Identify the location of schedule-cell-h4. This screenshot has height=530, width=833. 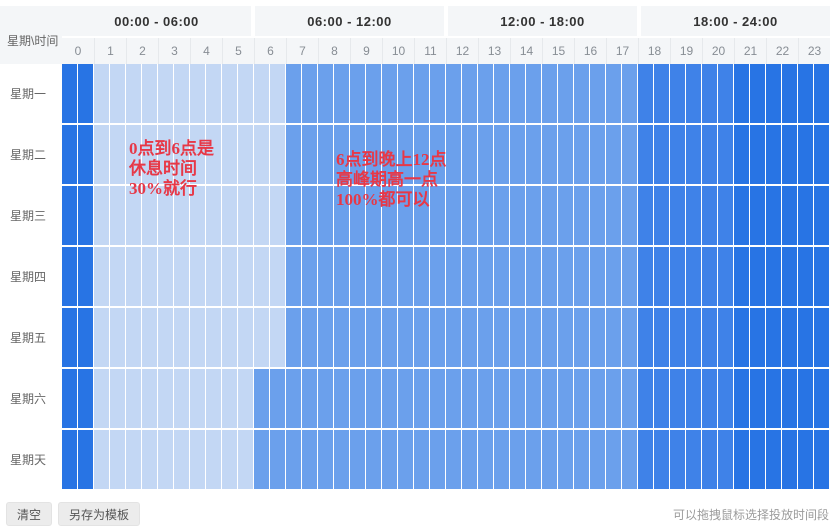
(205, 154).